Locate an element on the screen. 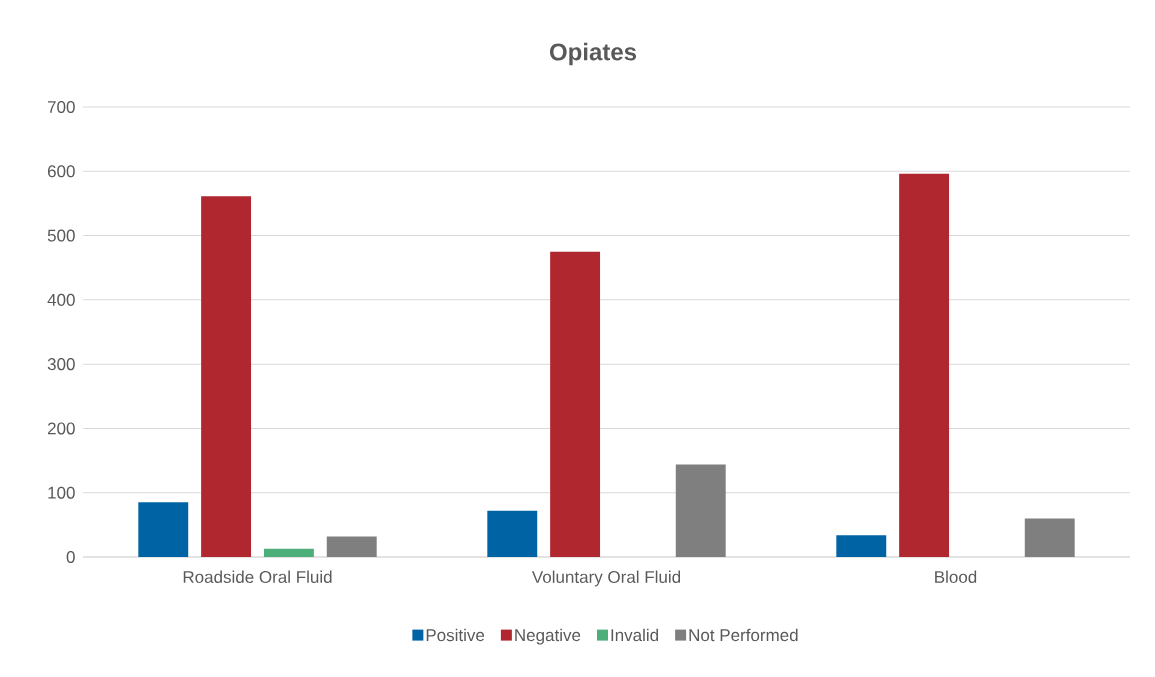 The width and height of the screenshot is (1155, 677). y-tick-label: 500 is located at coordinates (61, 235).